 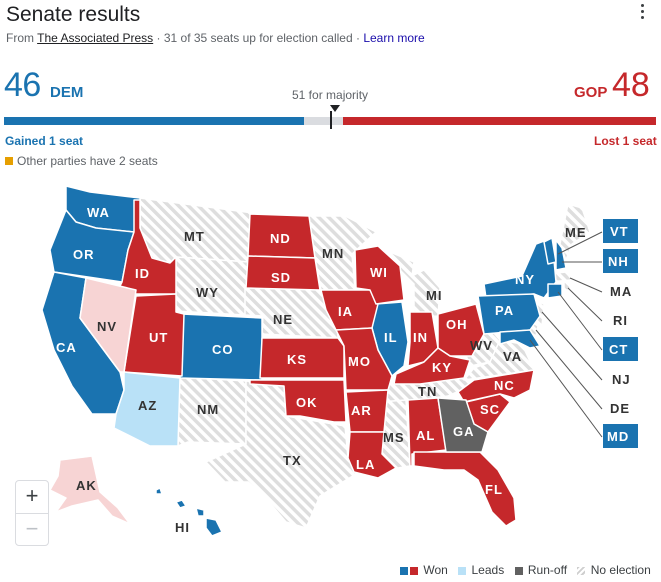 I want to click on runoff-swatch, so click(x=518, y=570).